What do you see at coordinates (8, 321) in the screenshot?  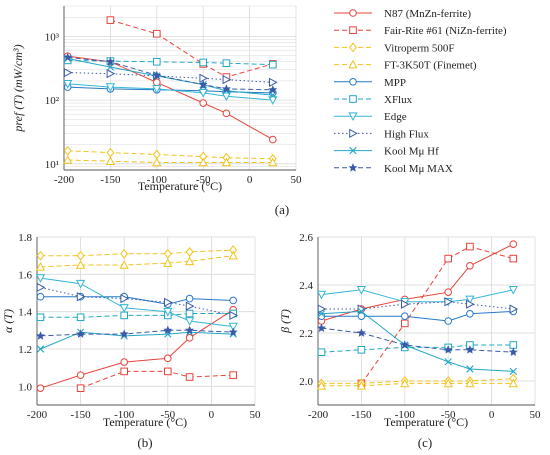 I see `y-axis-label: α (T)` at bounding box center [8, 321].